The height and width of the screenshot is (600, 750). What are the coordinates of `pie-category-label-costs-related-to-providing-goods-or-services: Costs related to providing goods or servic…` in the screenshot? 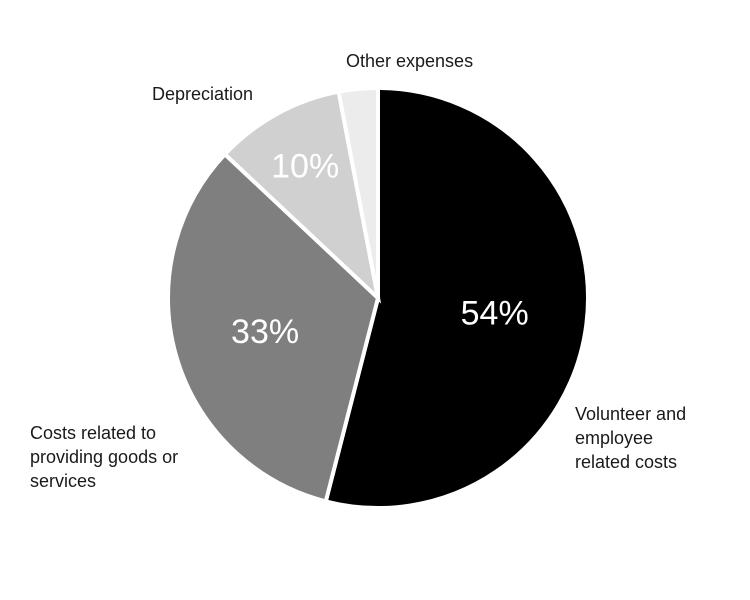 It's located at (104, 457).